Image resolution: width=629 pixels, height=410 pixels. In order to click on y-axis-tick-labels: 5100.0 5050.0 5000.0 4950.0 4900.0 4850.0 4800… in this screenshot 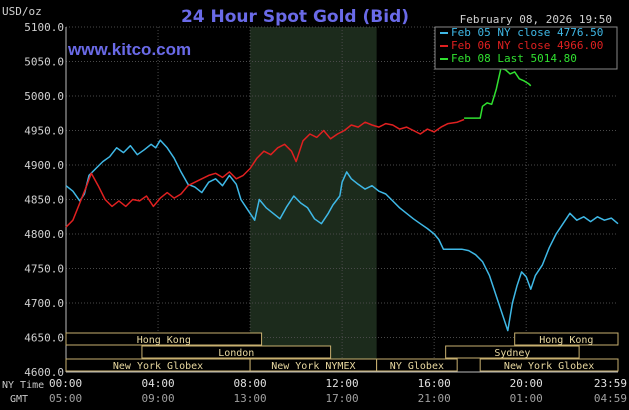, I will do `click(44, 200)`.